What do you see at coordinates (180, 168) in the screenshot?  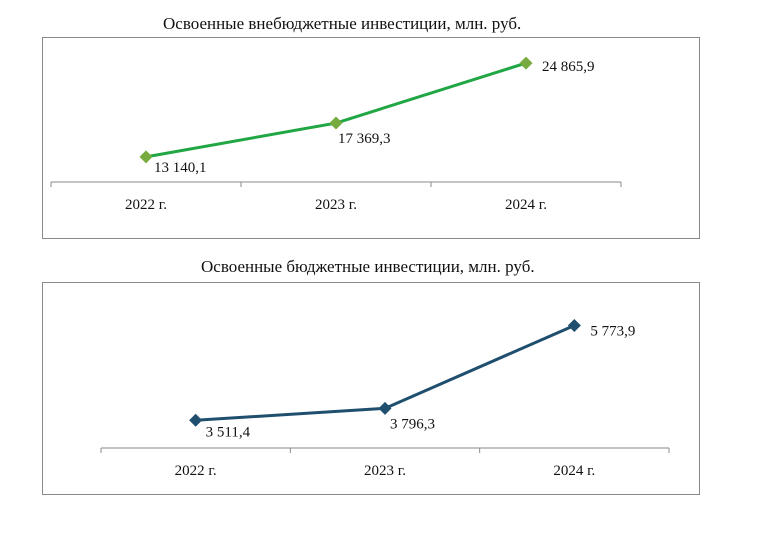 I see `data-label: 13 140,1` at bounding box center [180, 168].